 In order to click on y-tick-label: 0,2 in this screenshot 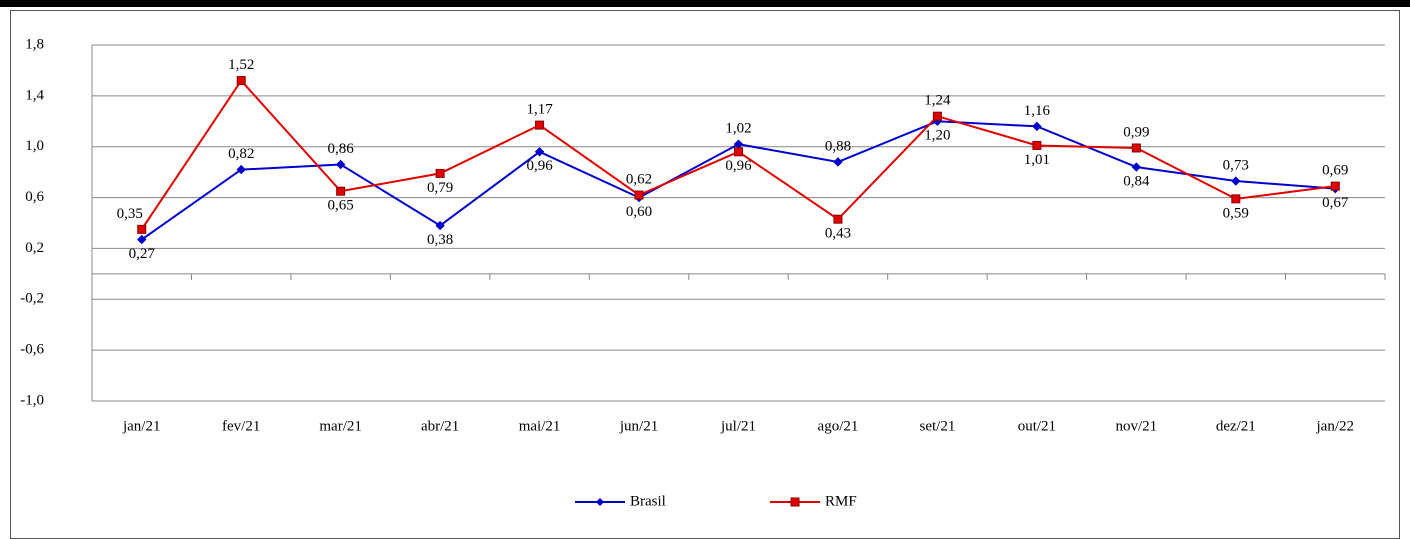, I will do `click(34, 248)`.